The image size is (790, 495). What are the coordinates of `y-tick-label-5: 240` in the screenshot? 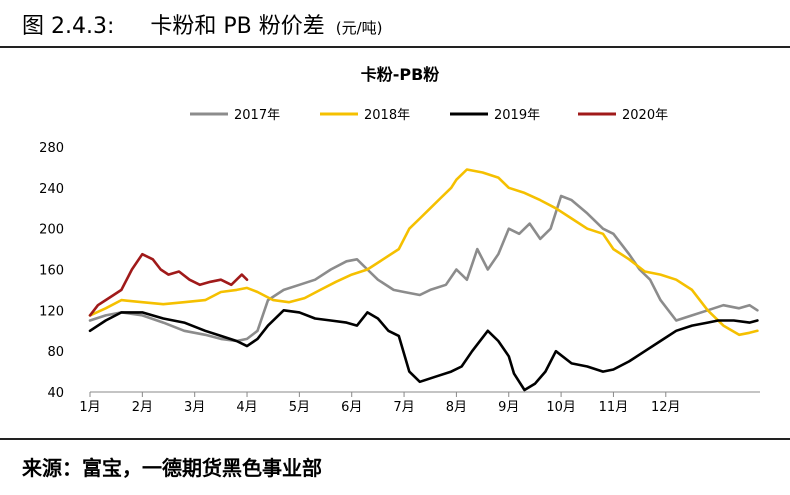 It's located at (51, 189).